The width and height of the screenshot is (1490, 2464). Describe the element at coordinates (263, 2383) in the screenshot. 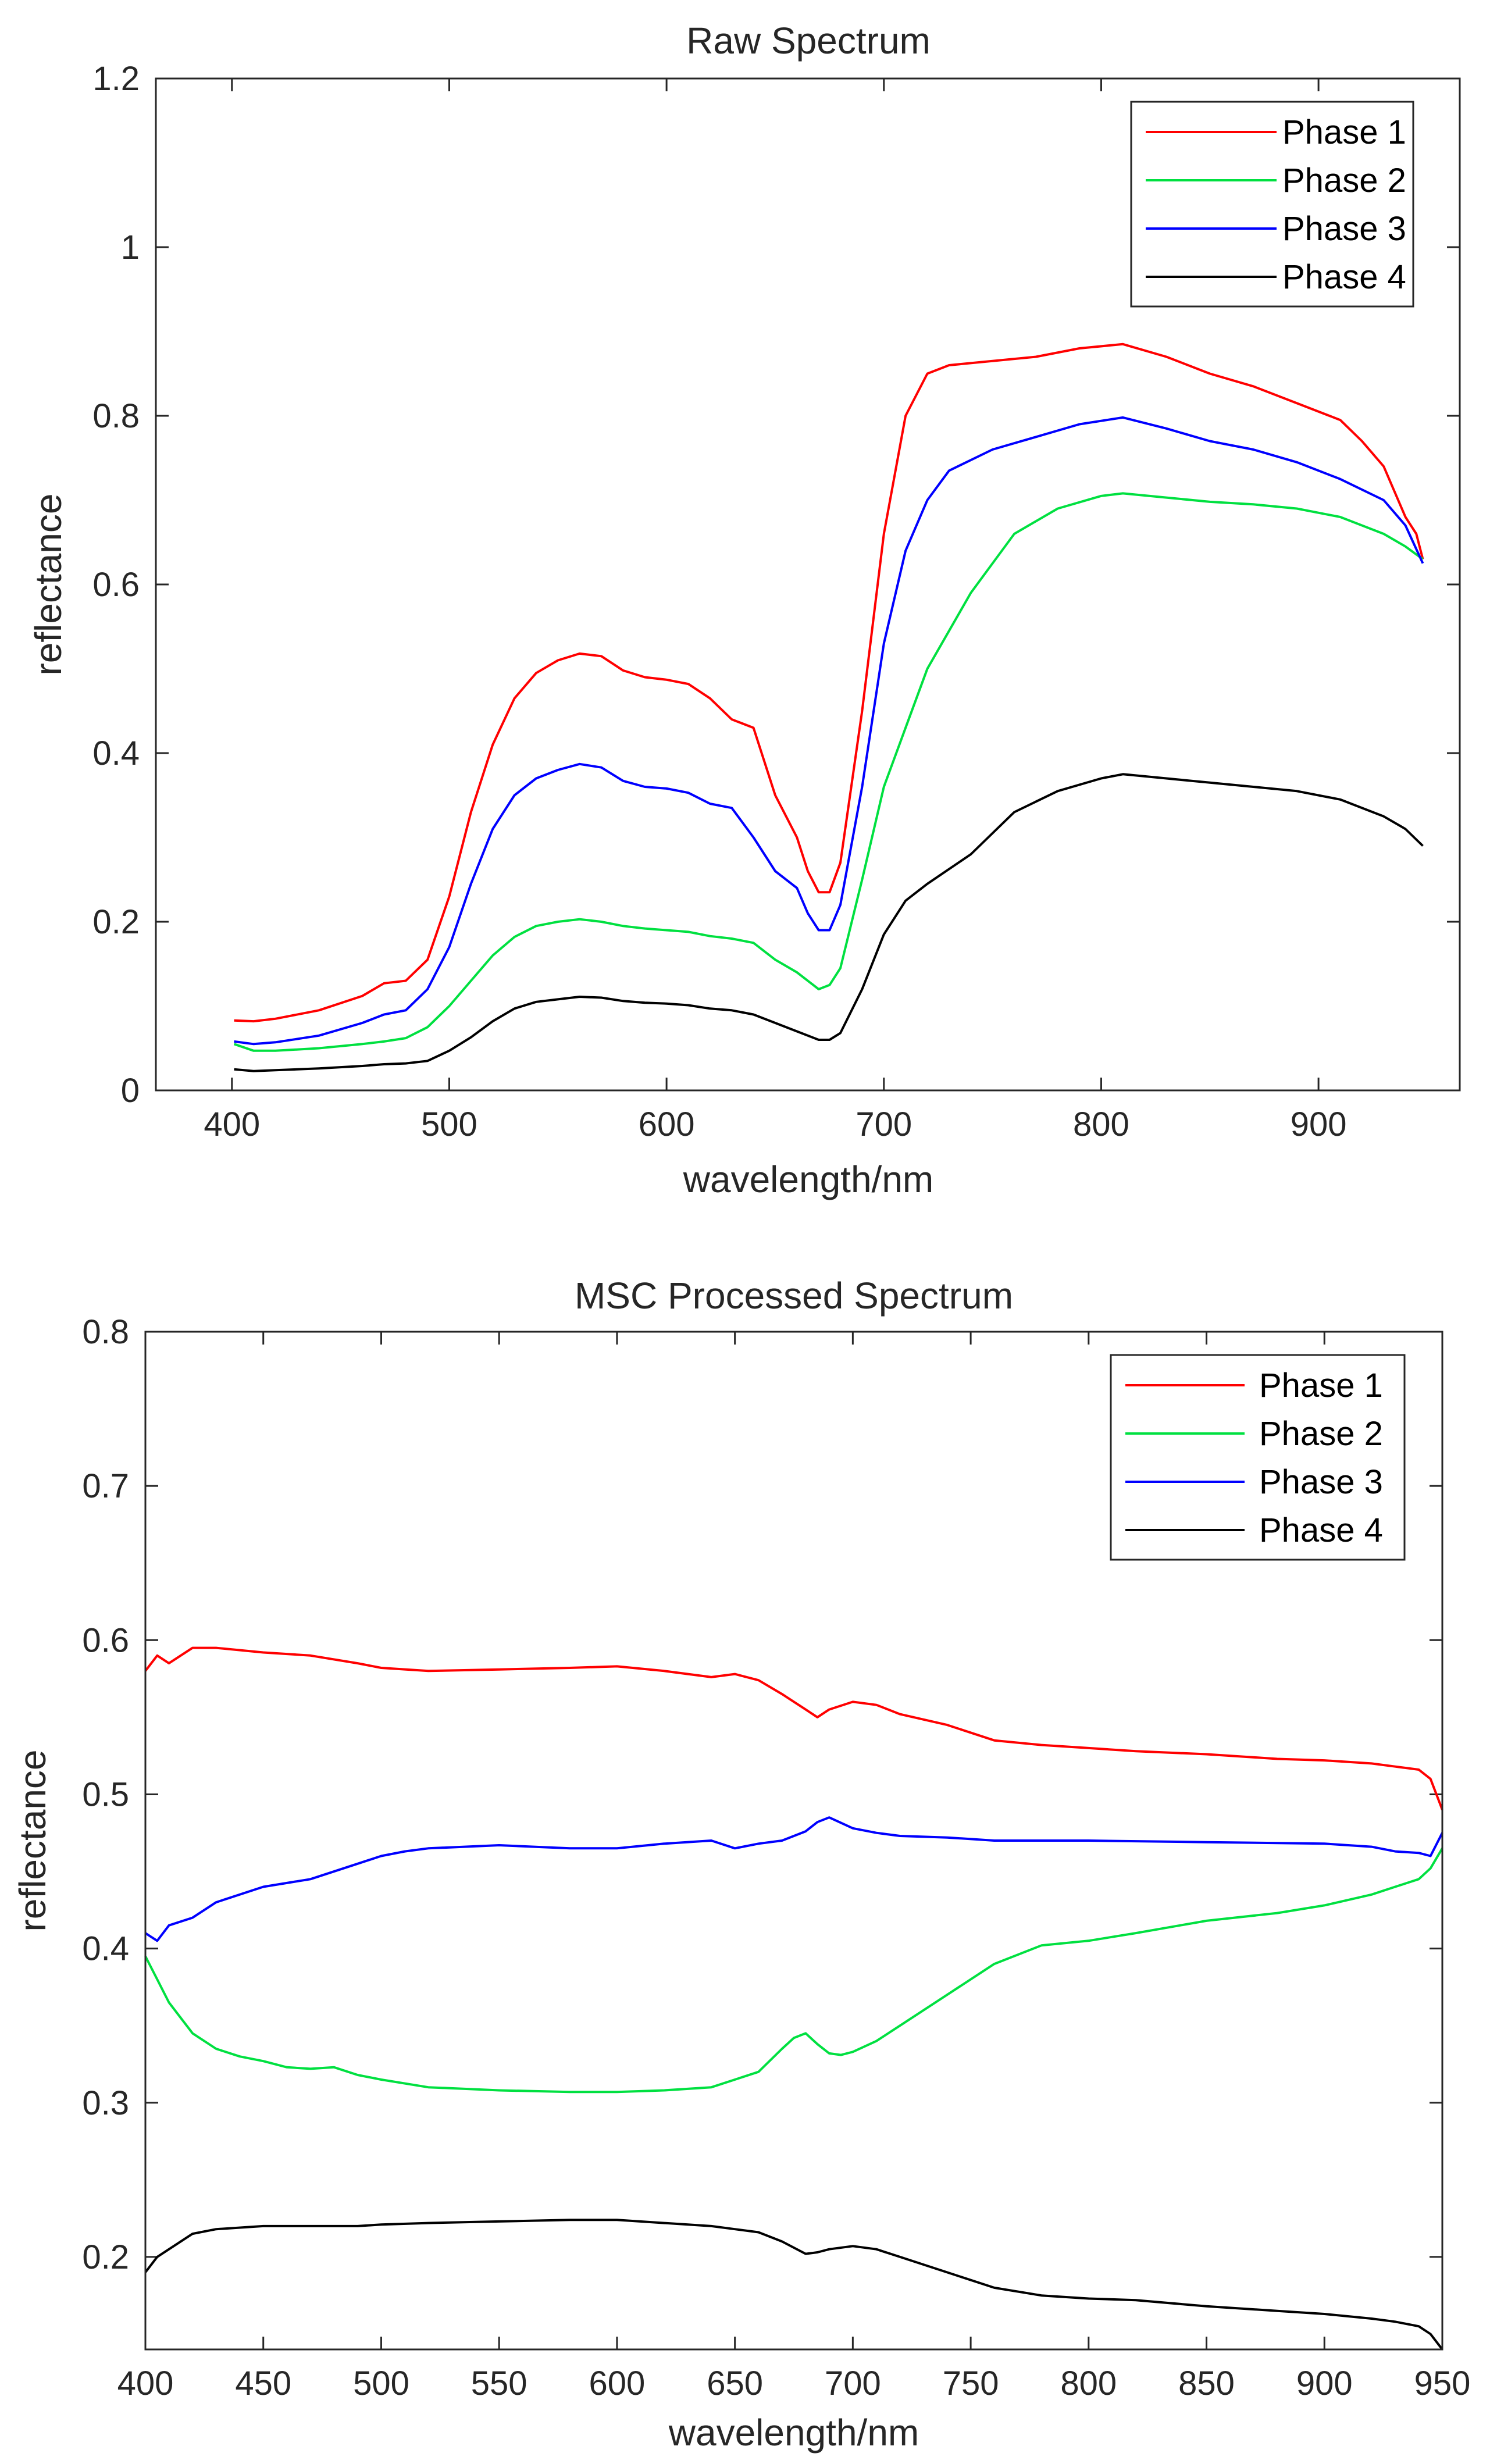

I see `msc-x-tick-label: 450` at that location.